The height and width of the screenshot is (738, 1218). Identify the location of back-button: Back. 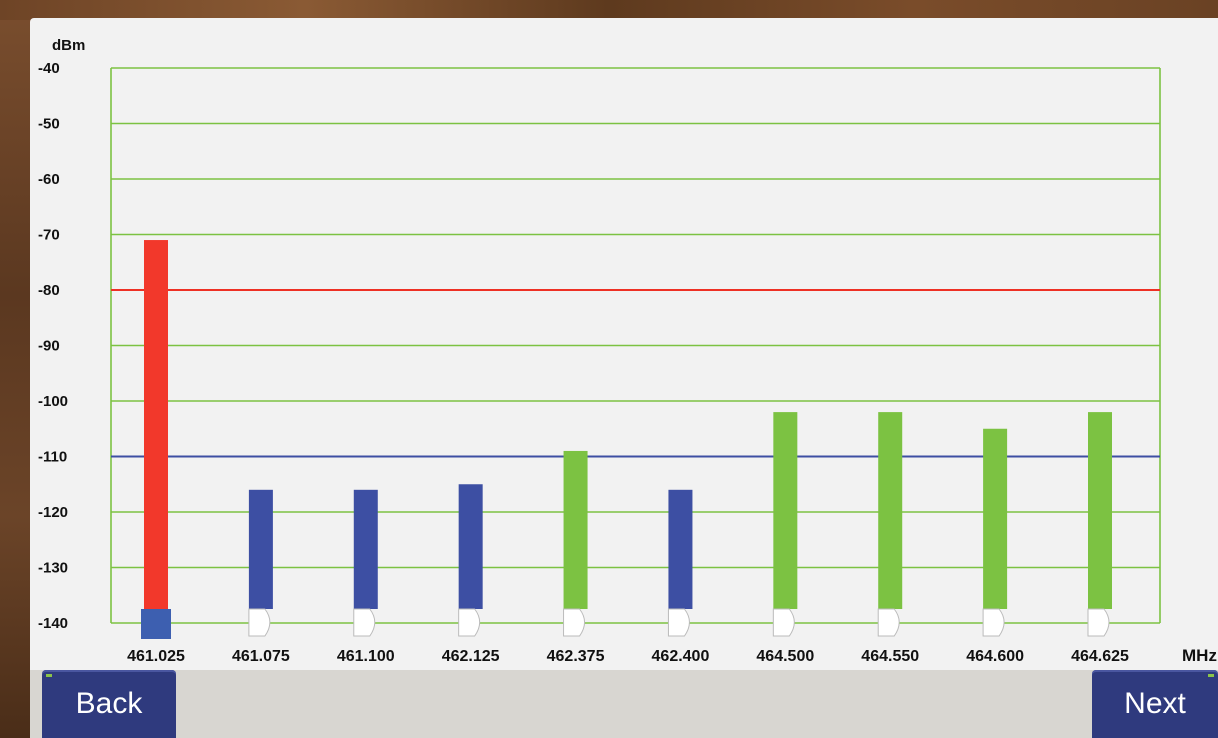
(109, 704).